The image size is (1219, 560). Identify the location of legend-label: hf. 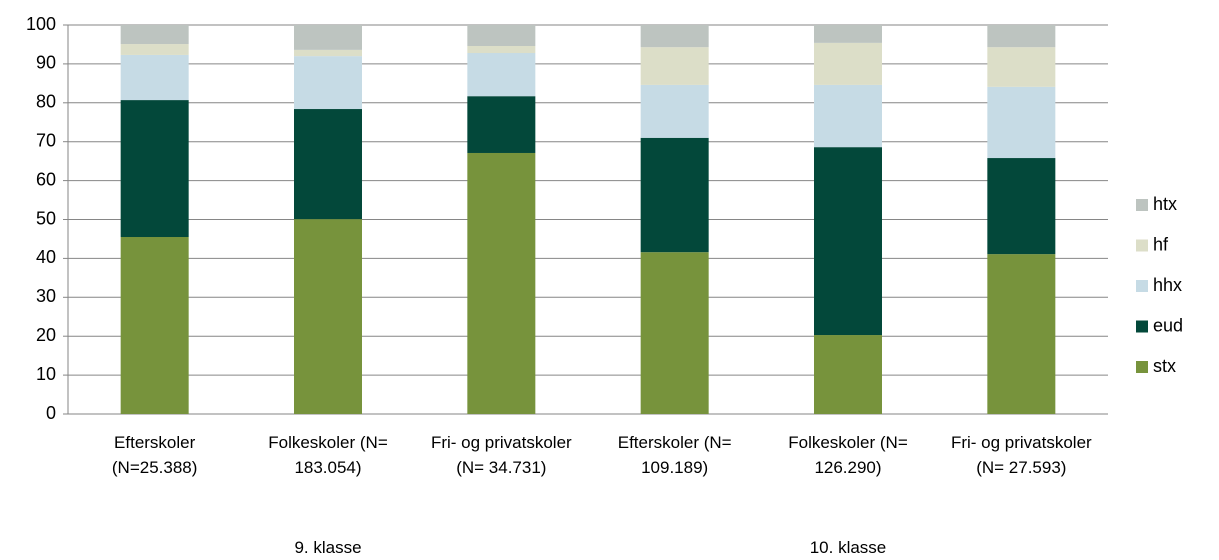
(1161, 244).